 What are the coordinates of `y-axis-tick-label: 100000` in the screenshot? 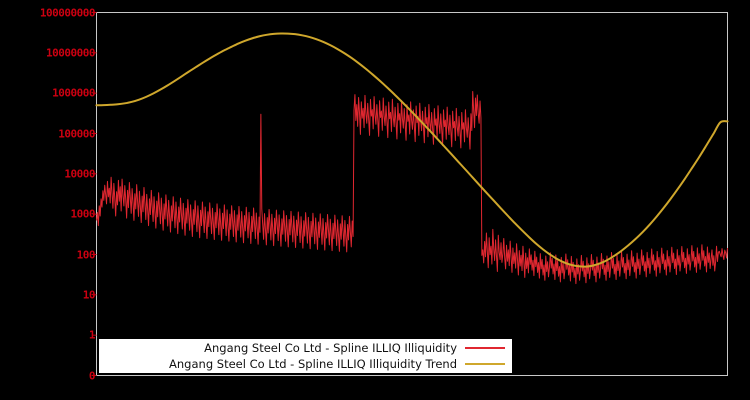 It's located at (76, 133).